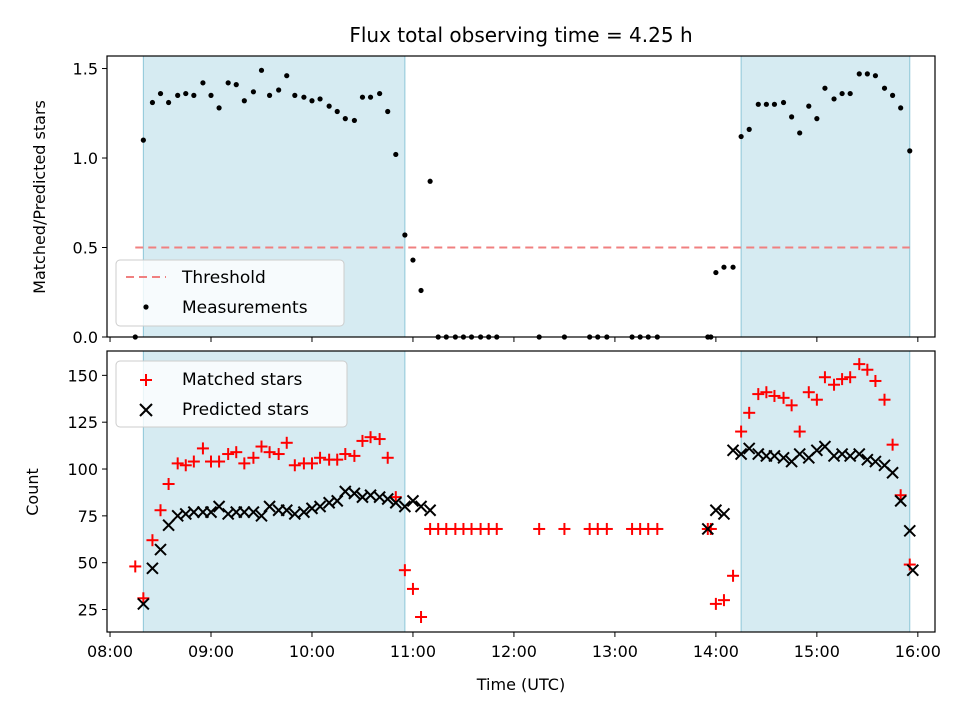 The image size is (960, 720). What do you see at coordinates (230, 293) in the screenshot?
I see `top-legend: Threshold Measurements` at bounding box center [230, 293].